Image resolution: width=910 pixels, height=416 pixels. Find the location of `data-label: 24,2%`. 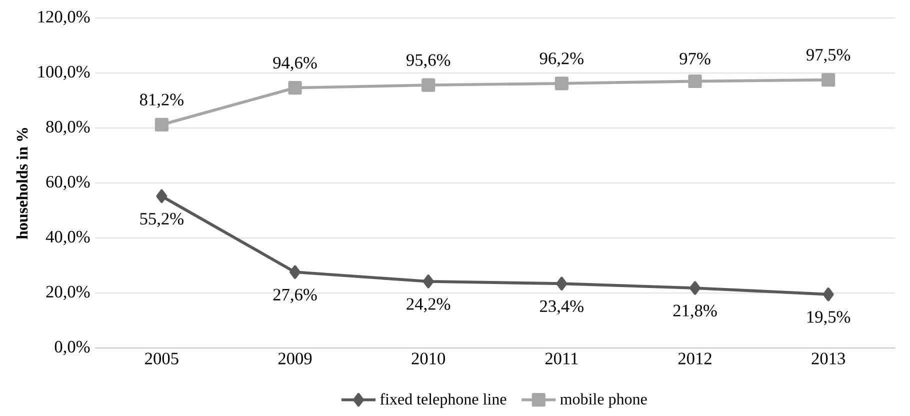

data-label: 24,2% is located at coordinates (428, 305).